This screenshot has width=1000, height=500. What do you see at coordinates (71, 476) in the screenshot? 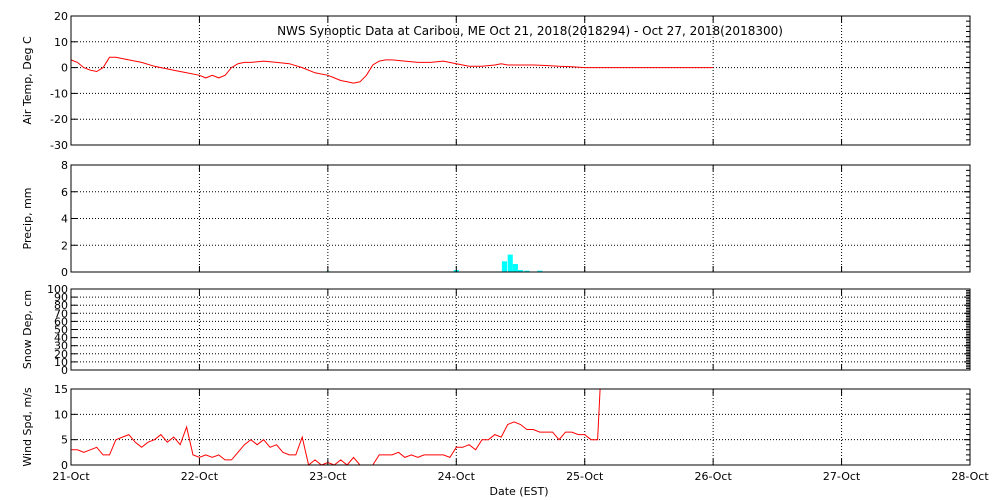
I see `x-tick-label: 21-Oct` at bounding box center [71, 476].